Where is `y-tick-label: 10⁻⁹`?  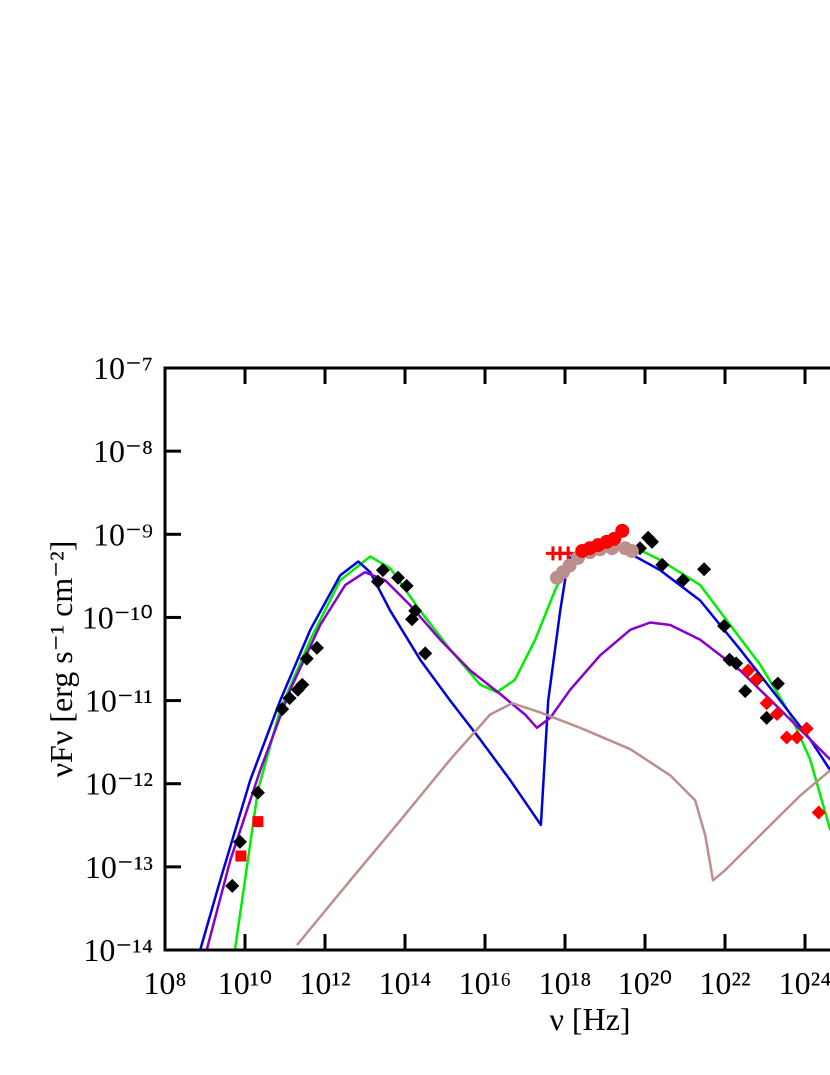 y-tick-label: 10⁻⁹ is located at coordinates (123, 534).